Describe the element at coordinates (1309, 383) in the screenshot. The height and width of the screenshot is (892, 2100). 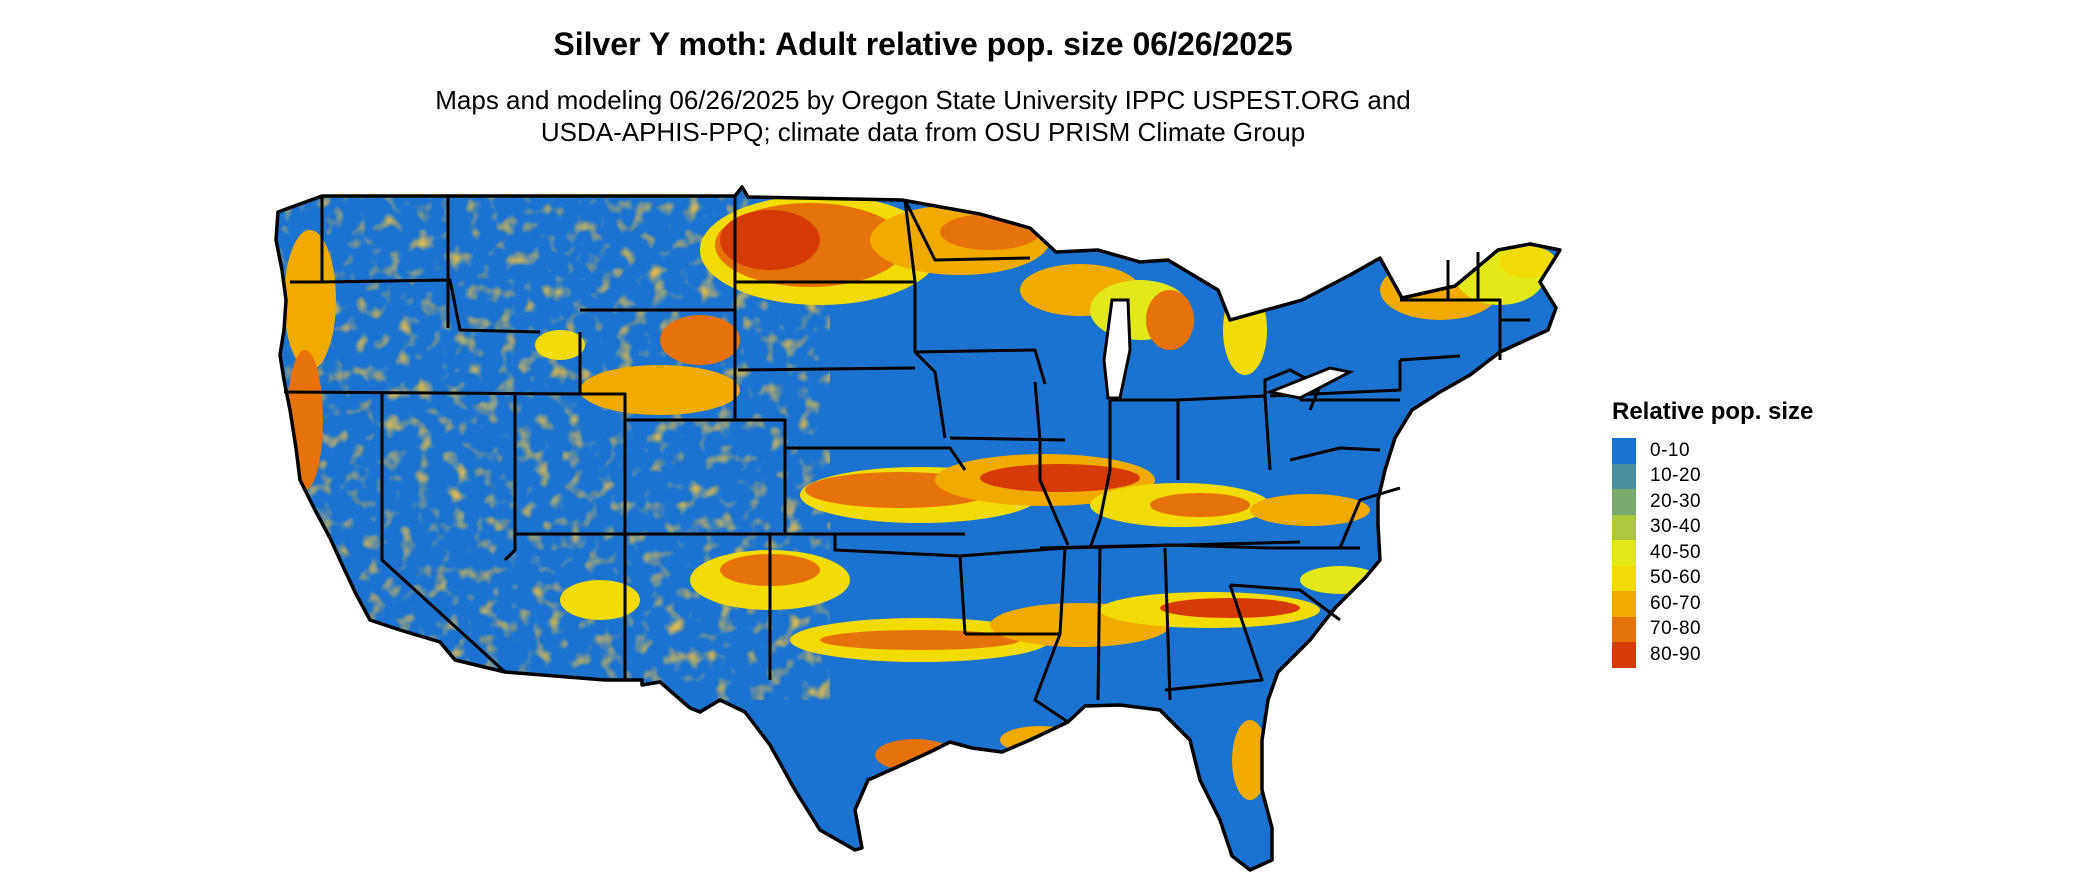
I see `lake-erie` at that location.